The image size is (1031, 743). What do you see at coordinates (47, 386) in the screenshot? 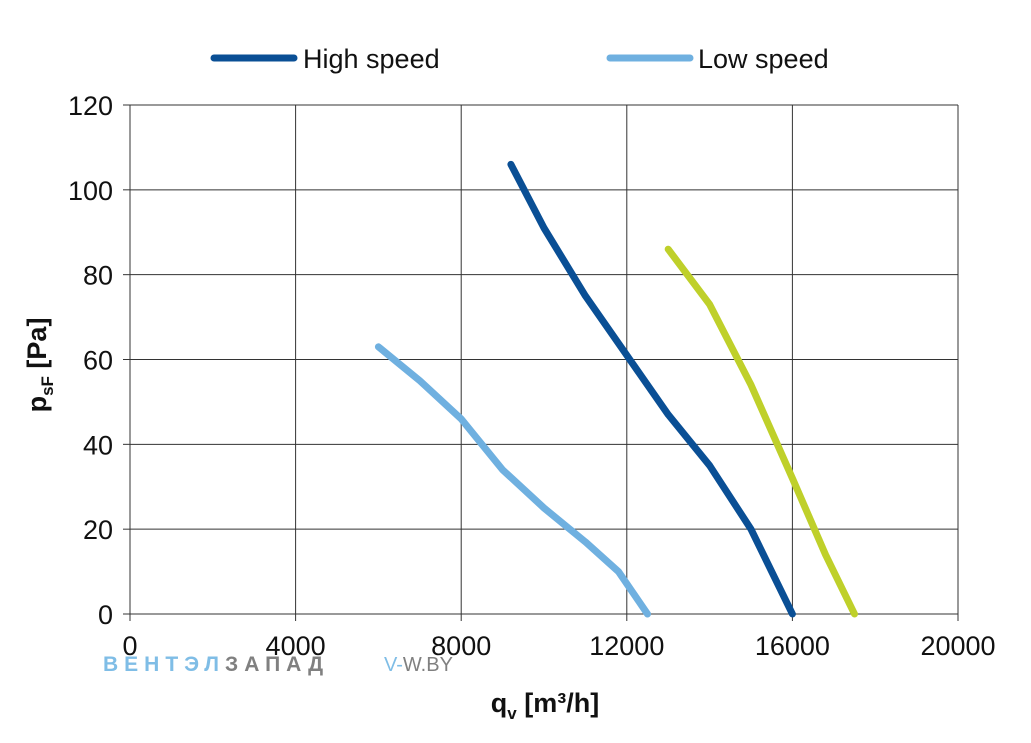
I see `y-axis-title-sub: sF` at bounding box center [47, 386].